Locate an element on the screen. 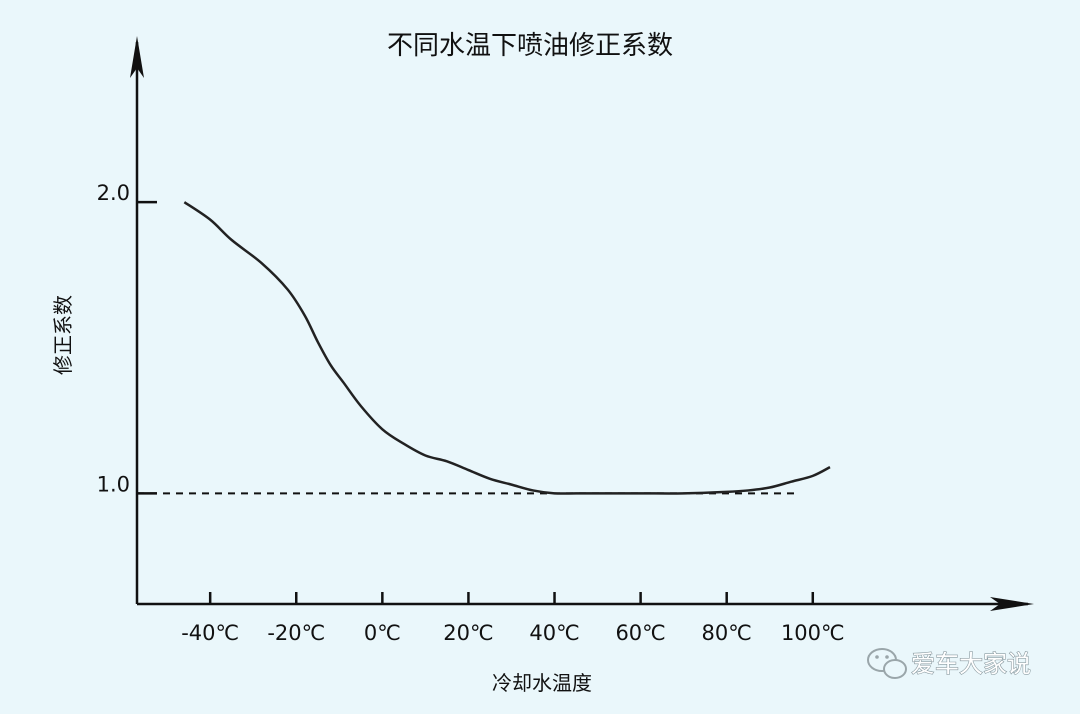 The width and height of the screenshot is (1080, 714). x-tick-label: -20℃ is located at coordinates (296, 633).